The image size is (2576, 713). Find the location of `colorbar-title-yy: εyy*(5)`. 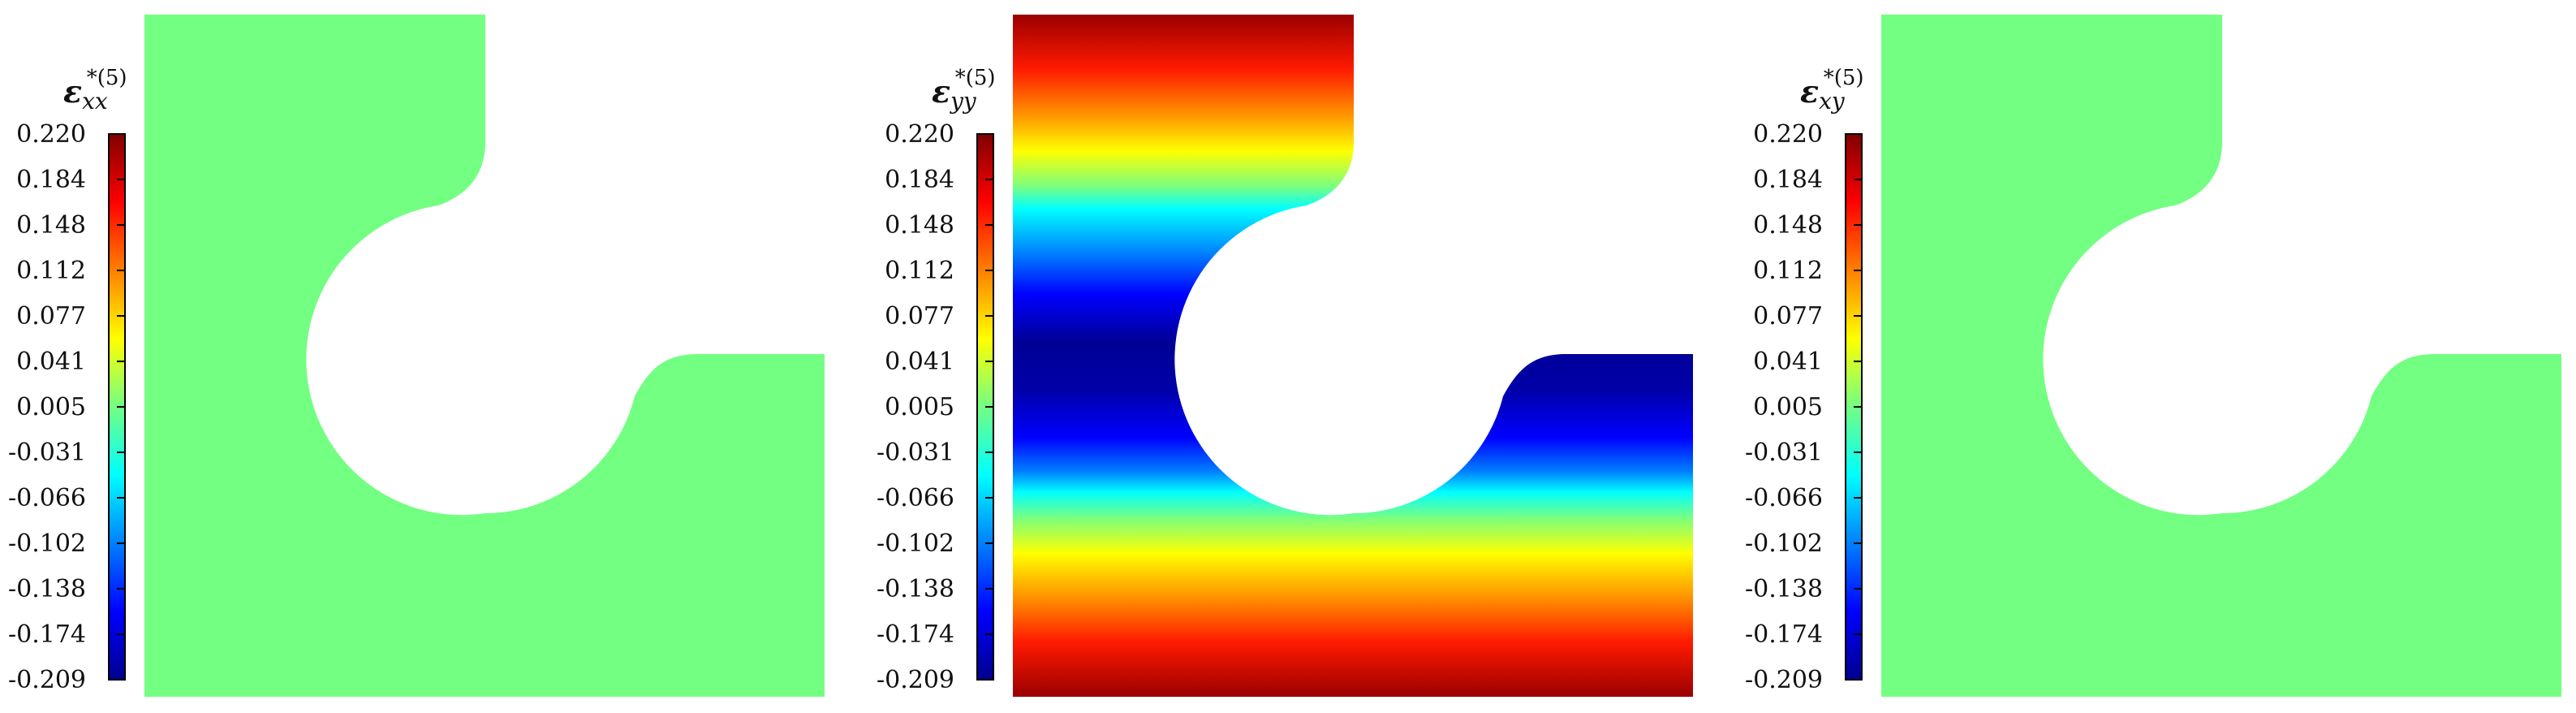

colorbar-title-yy: εyy*(5) is located at coordinates (964, 90).